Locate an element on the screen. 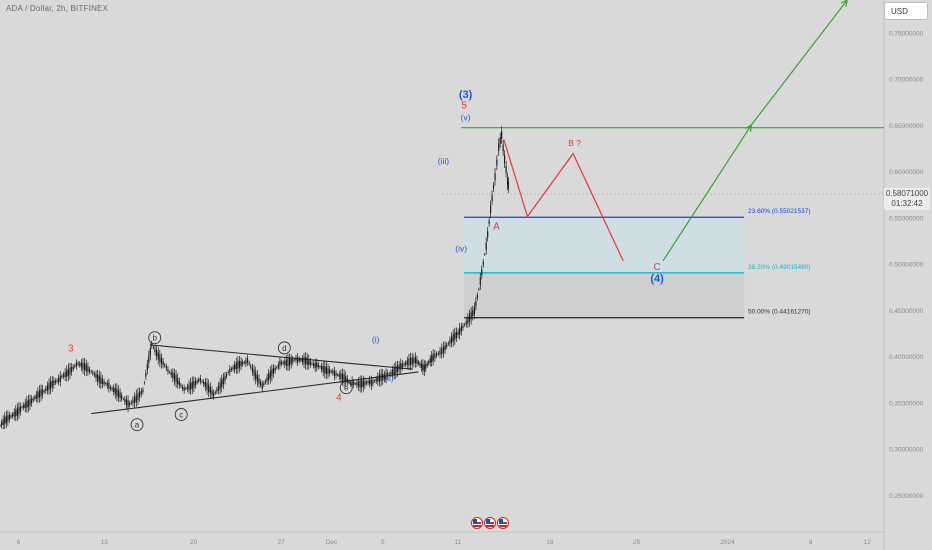 The height and width of the screenshot is (550, 932). wave-label: (3) is located at coordinates (466, 95).